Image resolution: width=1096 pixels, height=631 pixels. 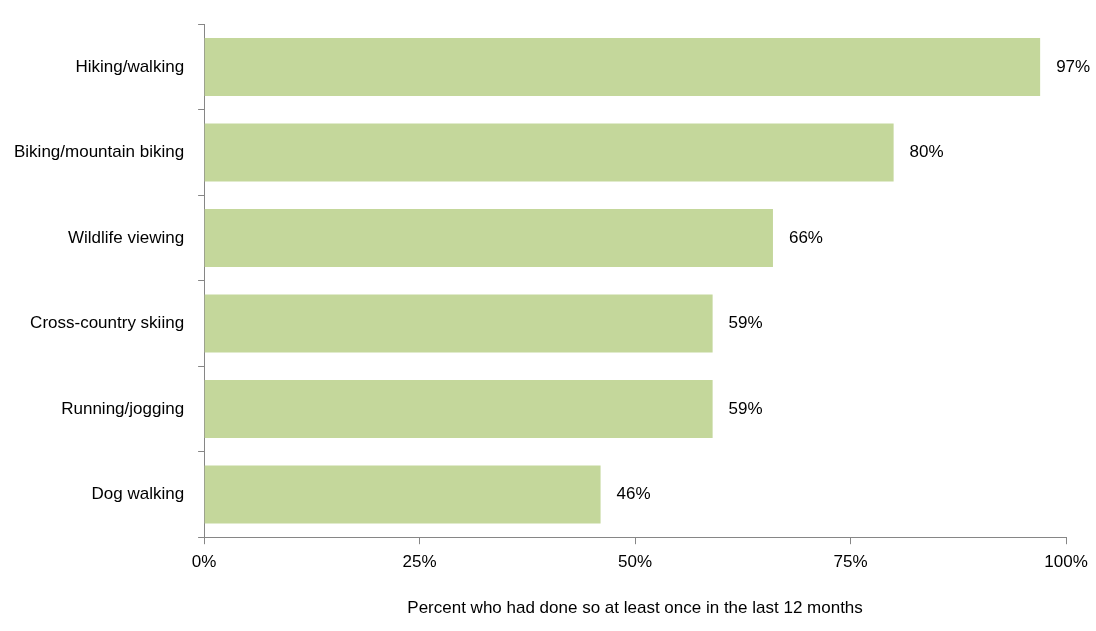 I want to click on x-tick-label: 75%, so click(x=850, y=562).